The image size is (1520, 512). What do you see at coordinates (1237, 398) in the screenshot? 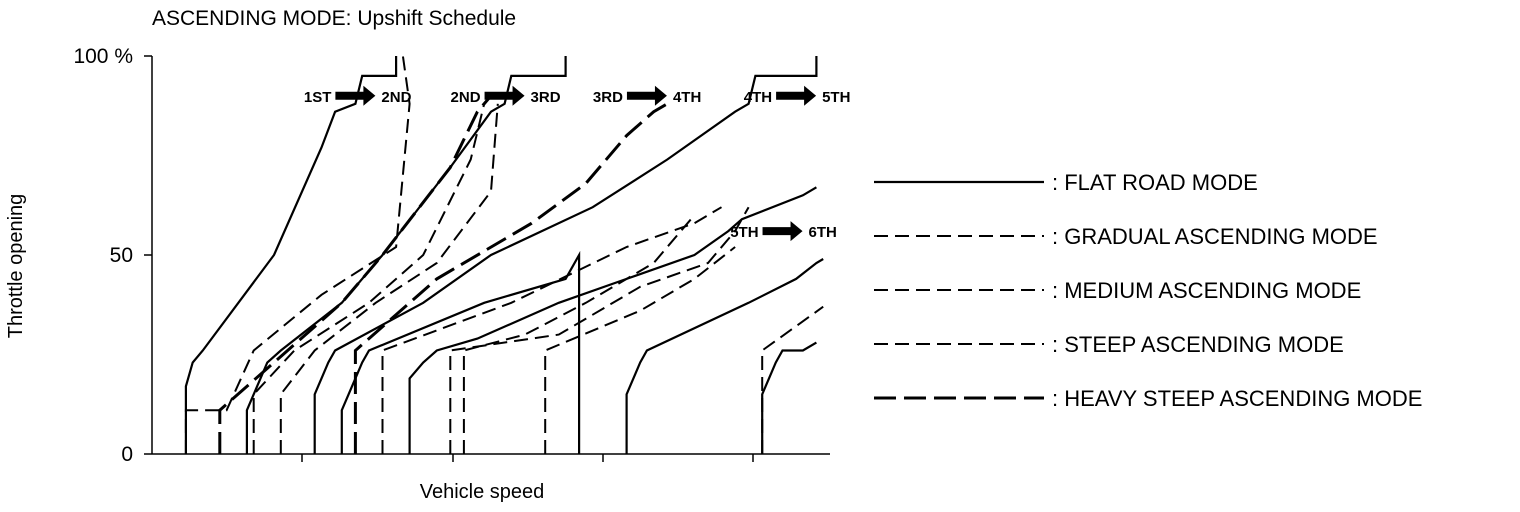
I see `legend-label-4: : HEAVY STEEP ASCENDING MODE` at bounding box center [1237, 398].